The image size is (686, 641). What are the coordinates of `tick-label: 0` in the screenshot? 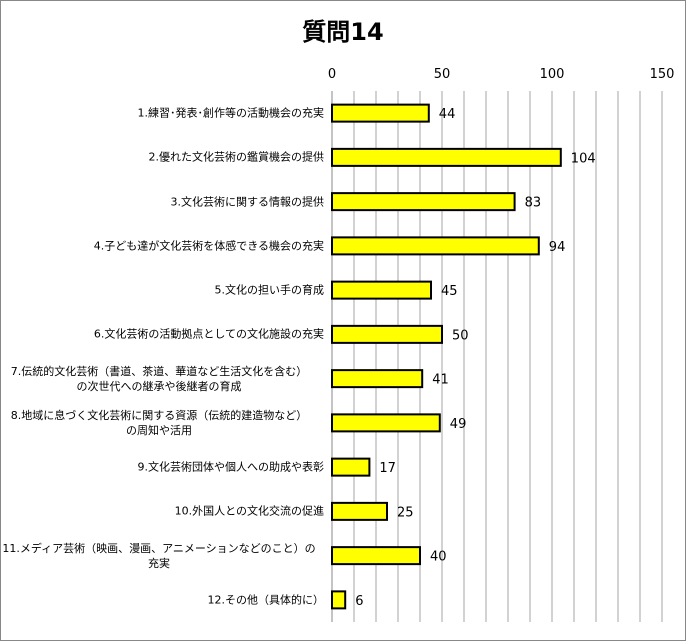 It's located at (332, 74).